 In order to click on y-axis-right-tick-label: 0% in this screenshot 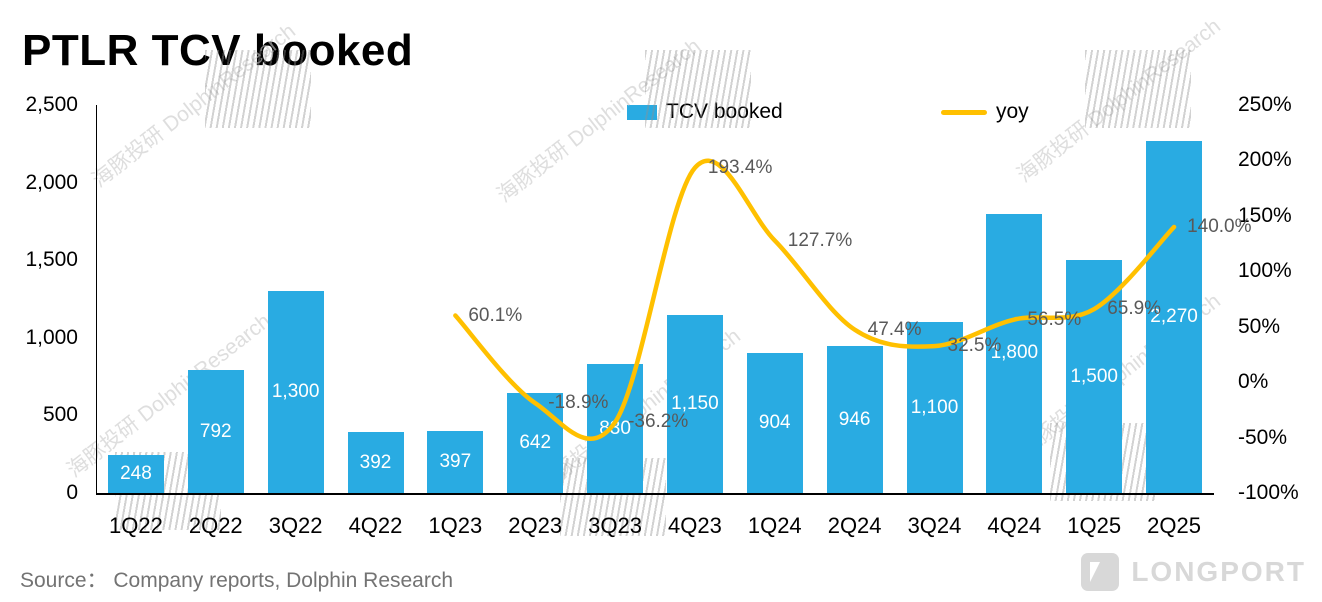, I will do `click(1253, 382)`.